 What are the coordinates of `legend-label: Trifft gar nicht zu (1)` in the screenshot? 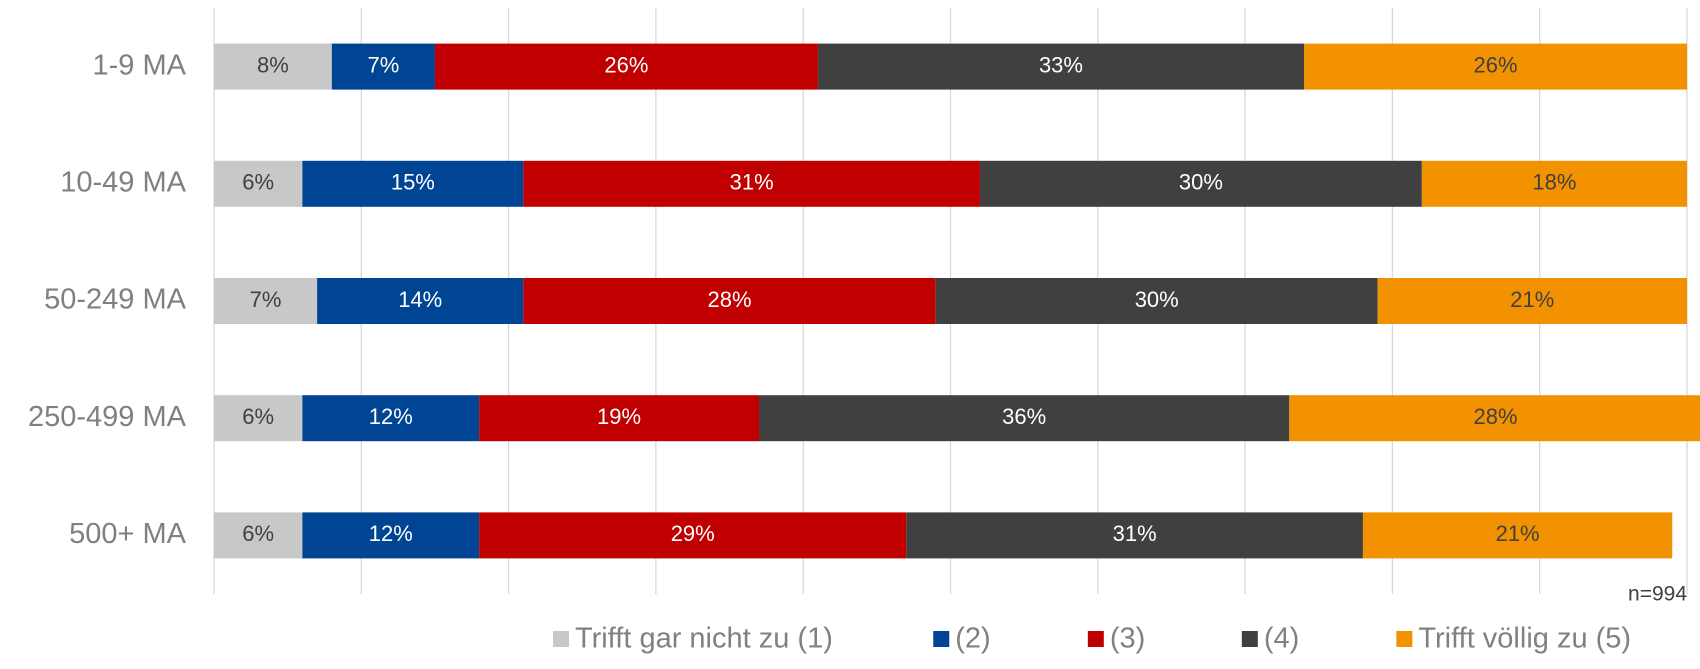 It's located at (704, 639).